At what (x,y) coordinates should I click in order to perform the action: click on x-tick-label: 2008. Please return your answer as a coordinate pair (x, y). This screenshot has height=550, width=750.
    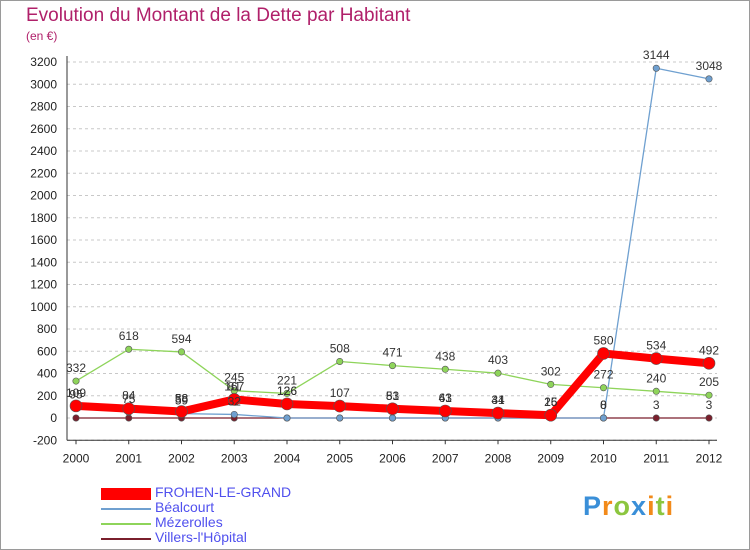
    Looking at the image, I should click on (498, 458).